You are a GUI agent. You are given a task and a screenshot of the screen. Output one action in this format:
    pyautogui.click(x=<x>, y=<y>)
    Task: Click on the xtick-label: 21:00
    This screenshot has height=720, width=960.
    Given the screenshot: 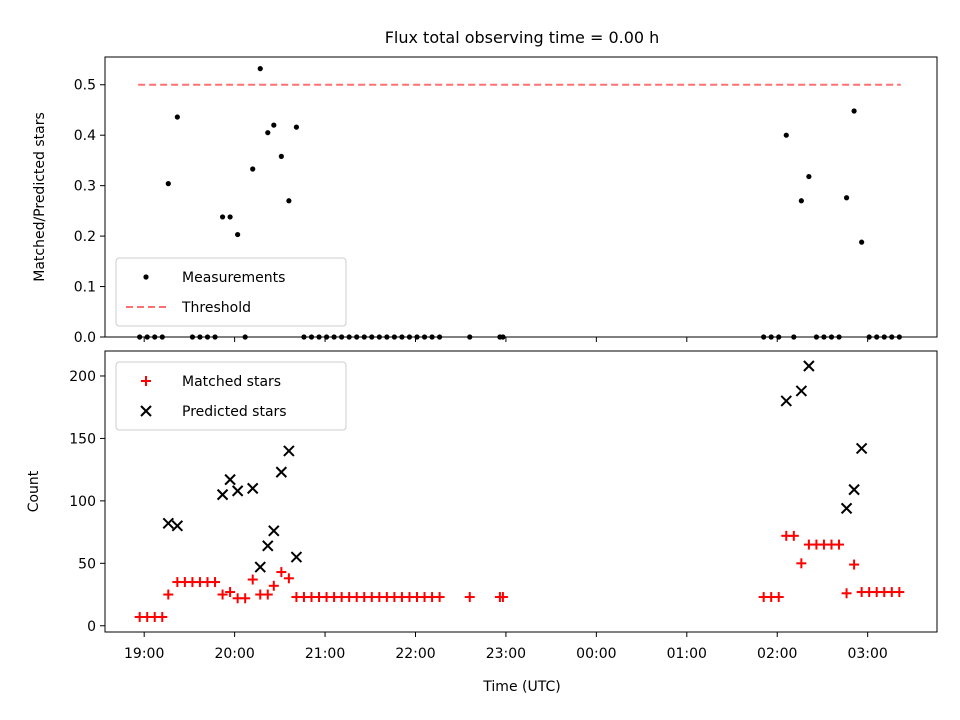 What is the action you would take?
    pyautogui.click(x=325, y=654)
    